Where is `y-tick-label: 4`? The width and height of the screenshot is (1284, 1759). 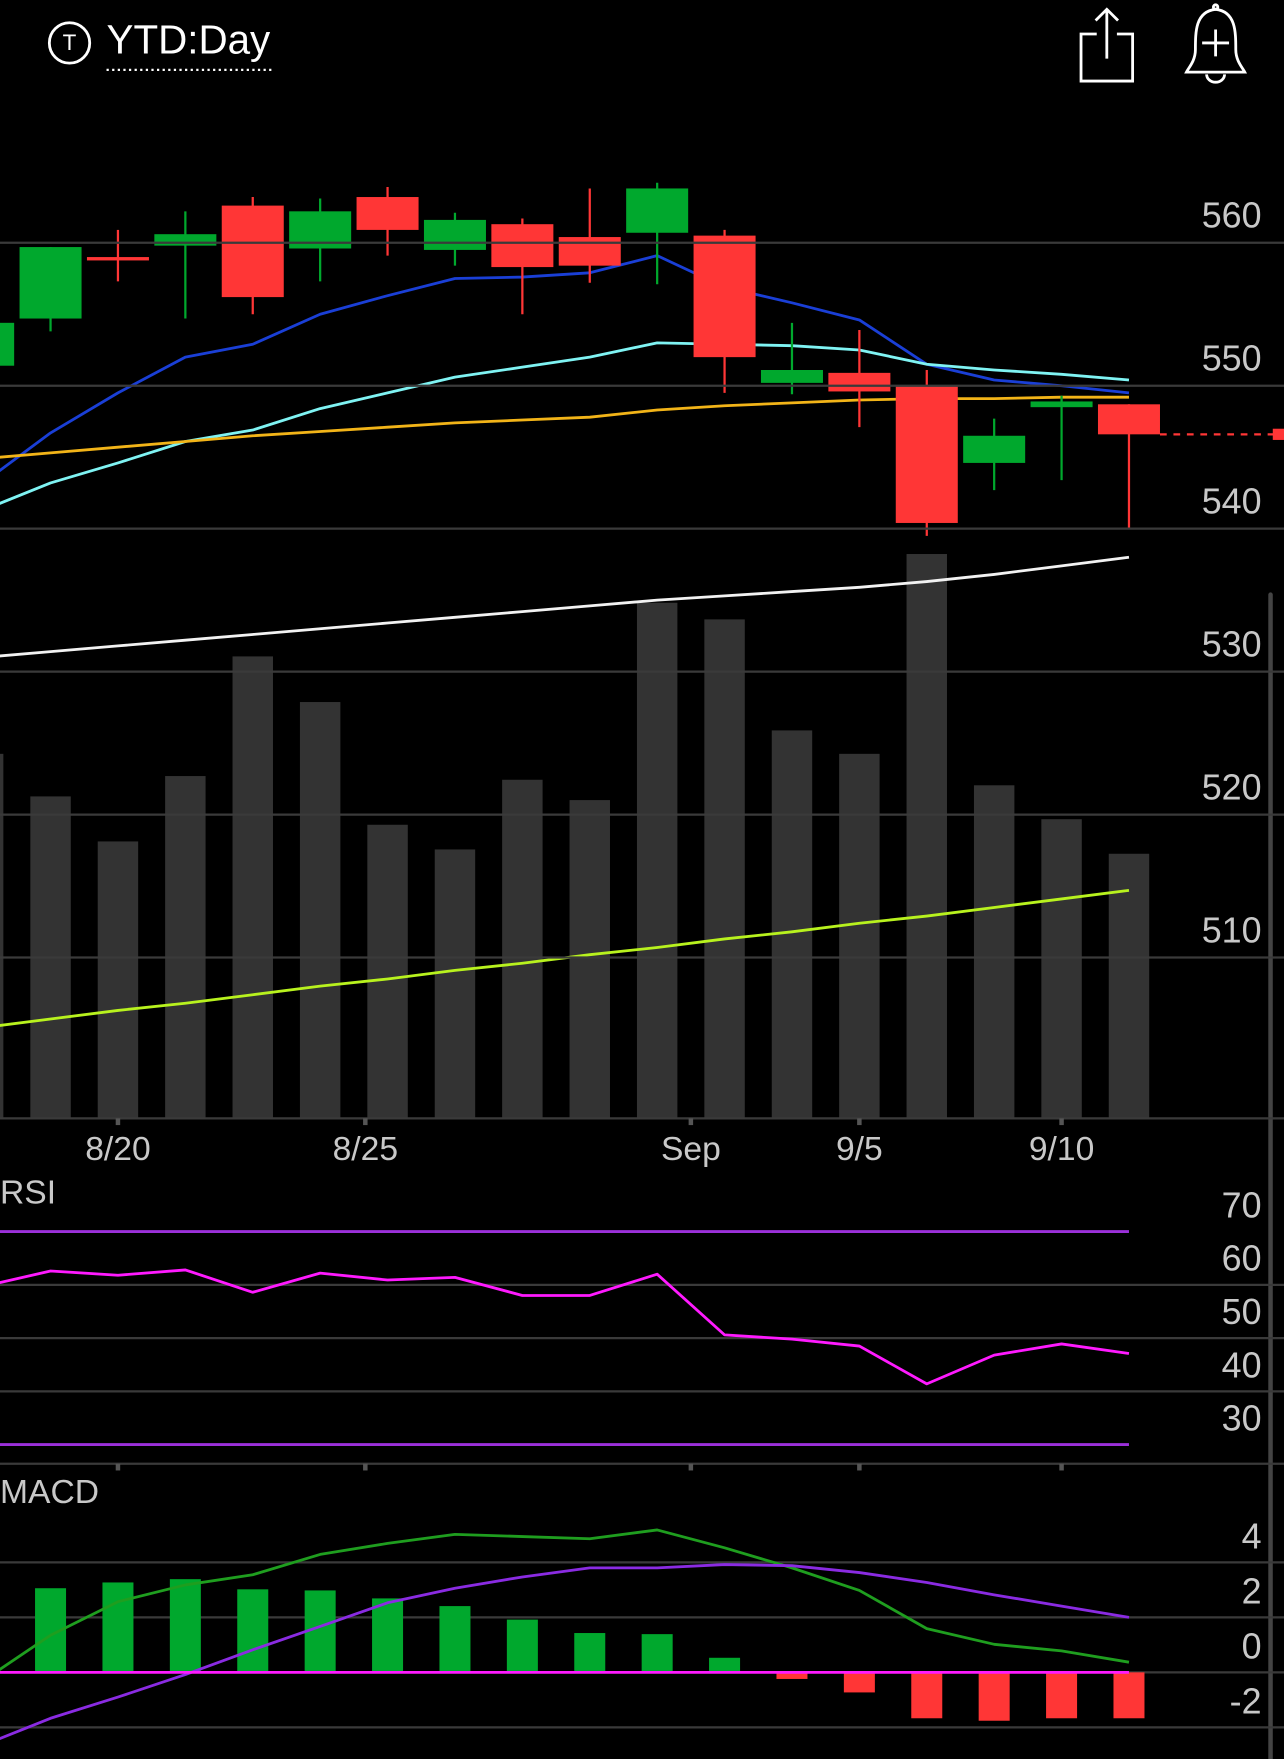
y-tick-label: 4 is located at coordinates (1252, 1536).